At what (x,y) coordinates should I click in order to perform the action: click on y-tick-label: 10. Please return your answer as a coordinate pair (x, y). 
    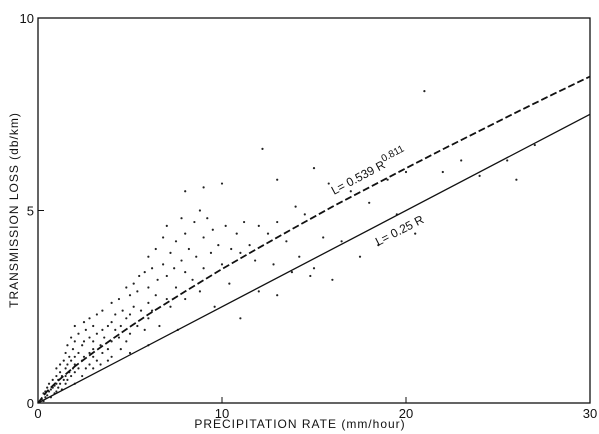
    Looking at the image, I should click on (27, 18).